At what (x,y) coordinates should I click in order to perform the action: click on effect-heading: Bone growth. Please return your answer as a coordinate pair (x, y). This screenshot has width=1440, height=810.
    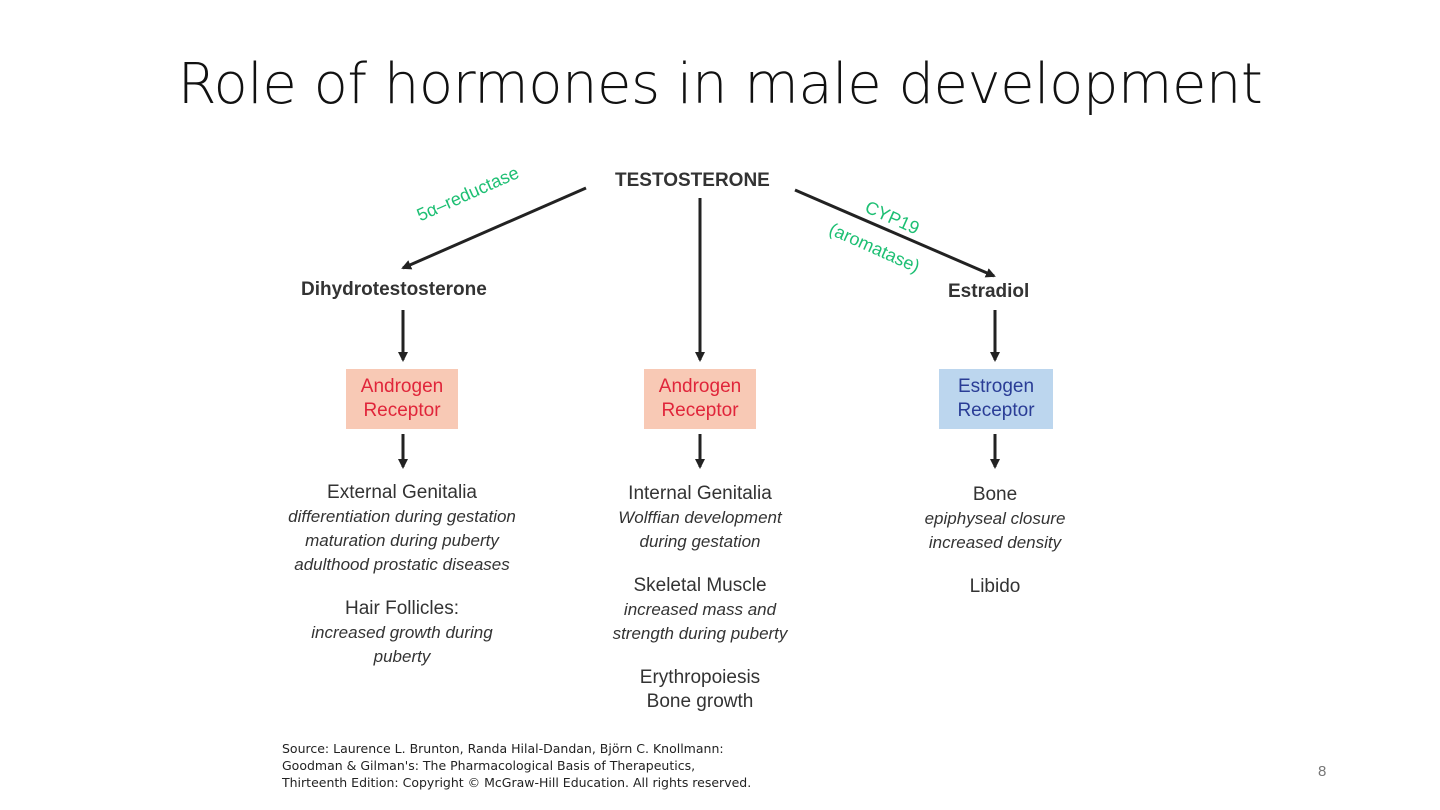
    Looking at the image, I should click on (700, 701).